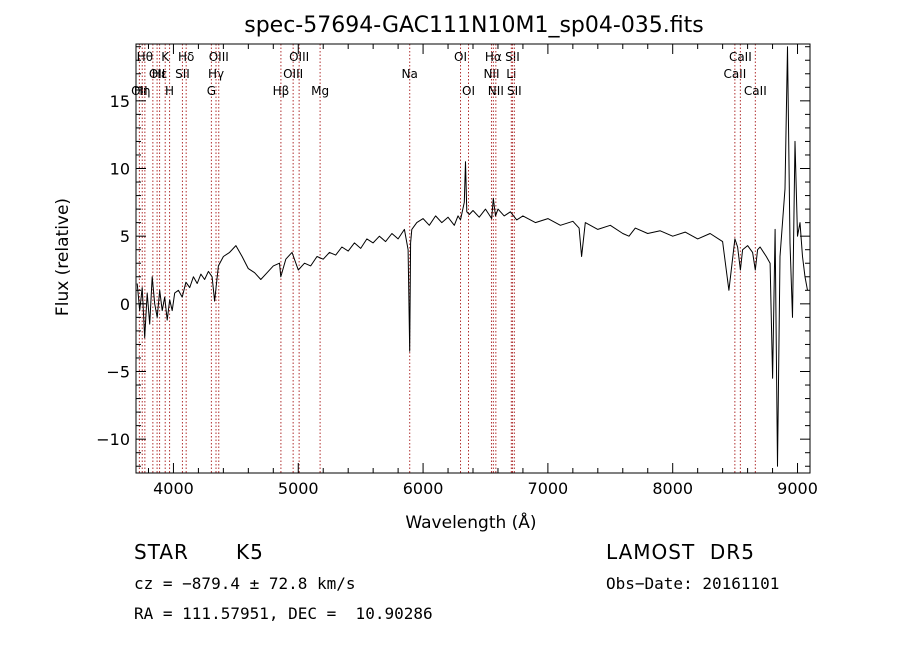 The width and height of the screenshot is (900, 649). What do you see at coordinates (797, 488) in the screenshot?
I see `x-tick-label-5: 9000` at bounding box center [797, 488].